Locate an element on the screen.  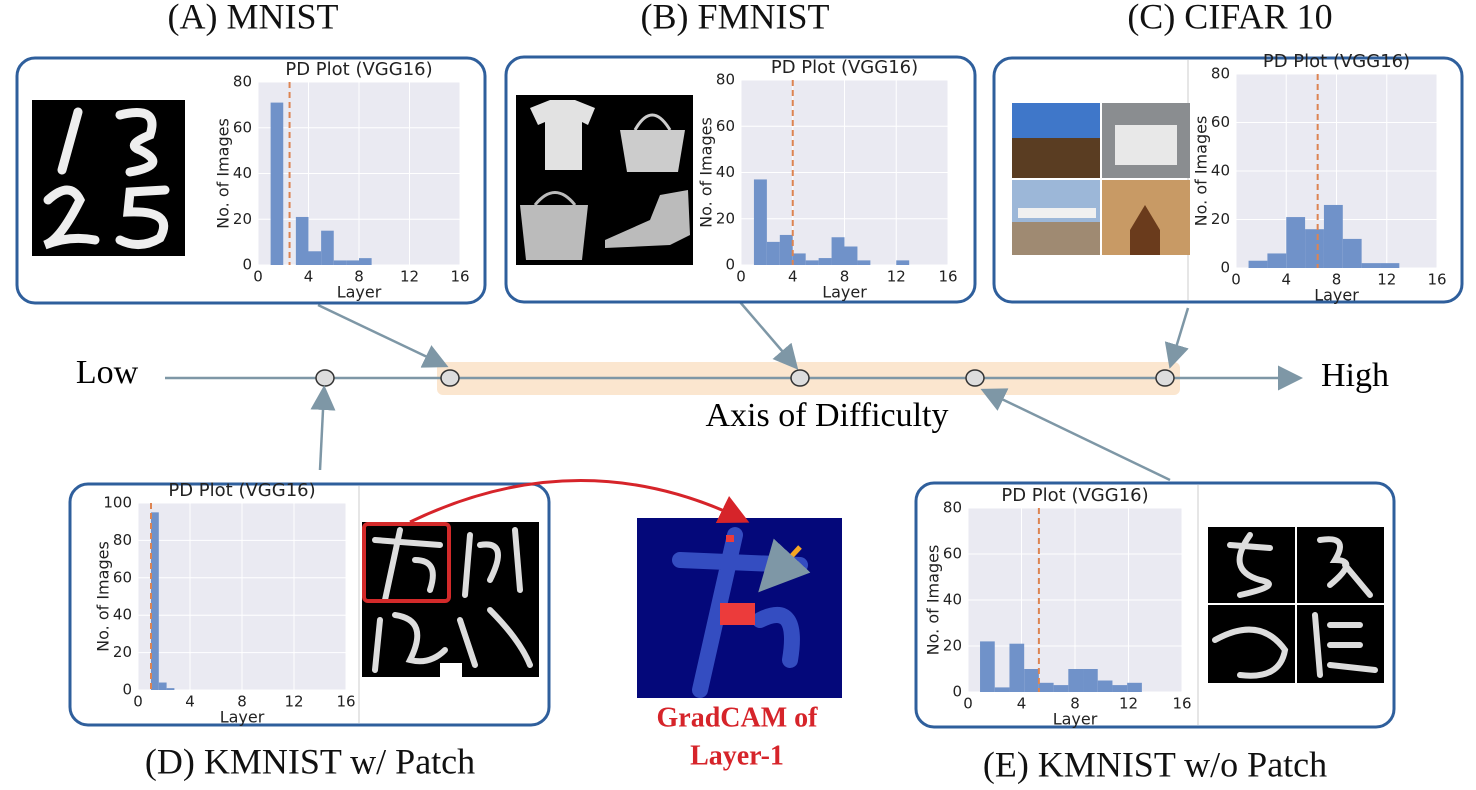
gradcam-label: Layer-1 is located at coordinates (737, 755).